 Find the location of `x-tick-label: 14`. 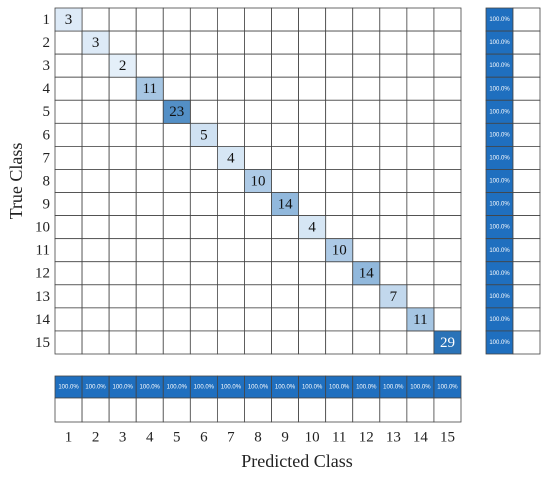

x-tick-label: 14 is located at coordinates (421, 437).